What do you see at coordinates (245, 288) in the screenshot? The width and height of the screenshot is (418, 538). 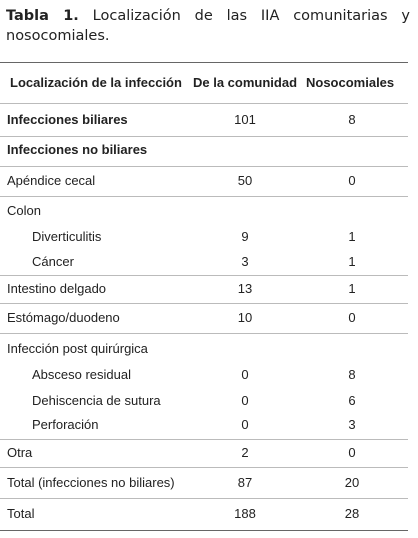 I see `cell-value: 13` at bounding box center [245, 288].